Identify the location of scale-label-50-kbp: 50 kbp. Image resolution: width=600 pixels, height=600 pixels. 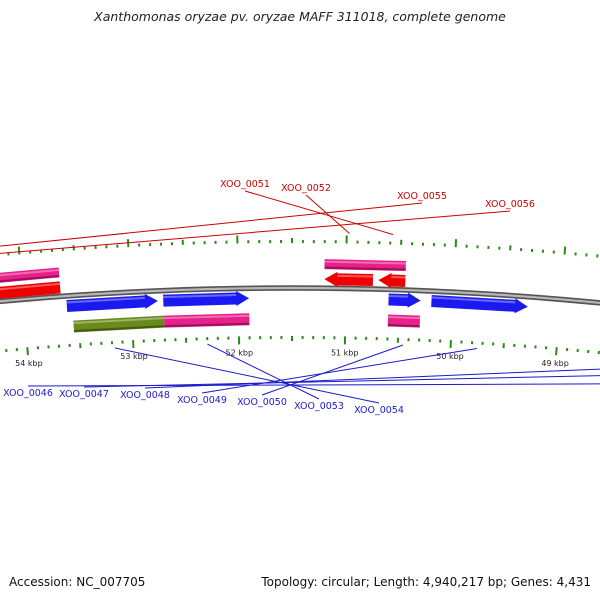
(450, 356).